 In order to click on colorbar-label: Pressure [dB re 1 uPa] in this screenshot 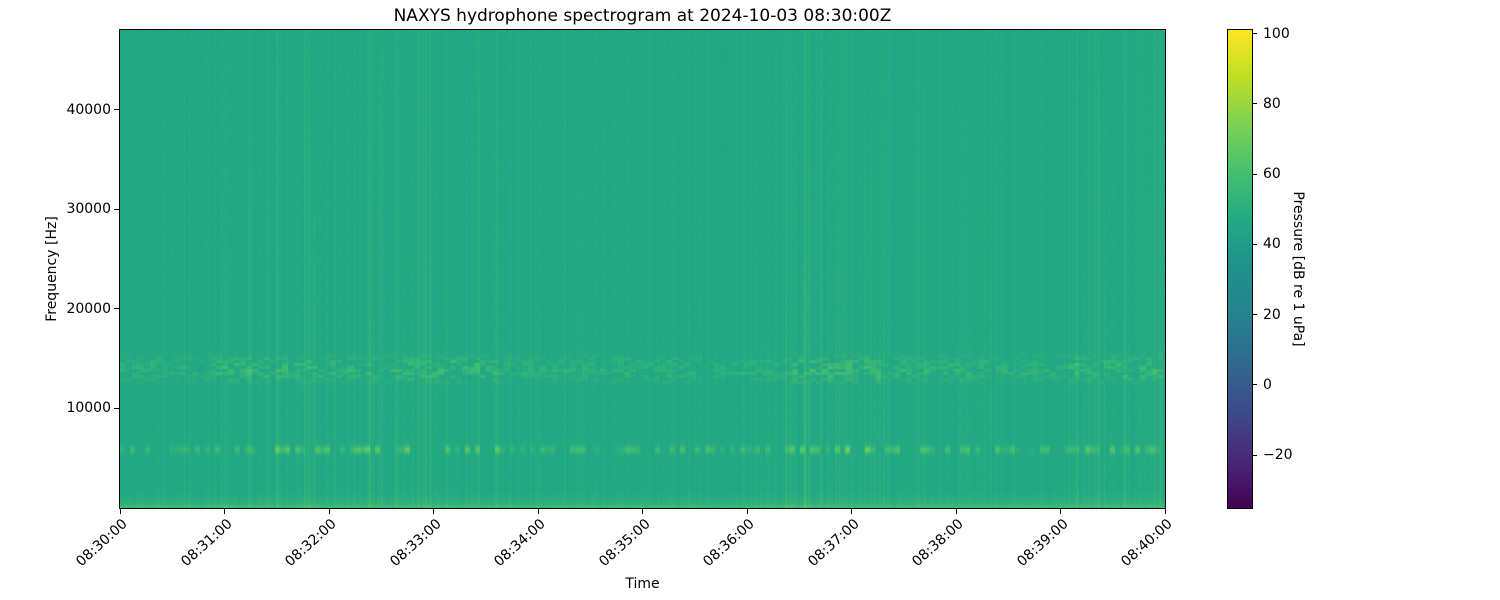, I will do `click(1298, 269)`.